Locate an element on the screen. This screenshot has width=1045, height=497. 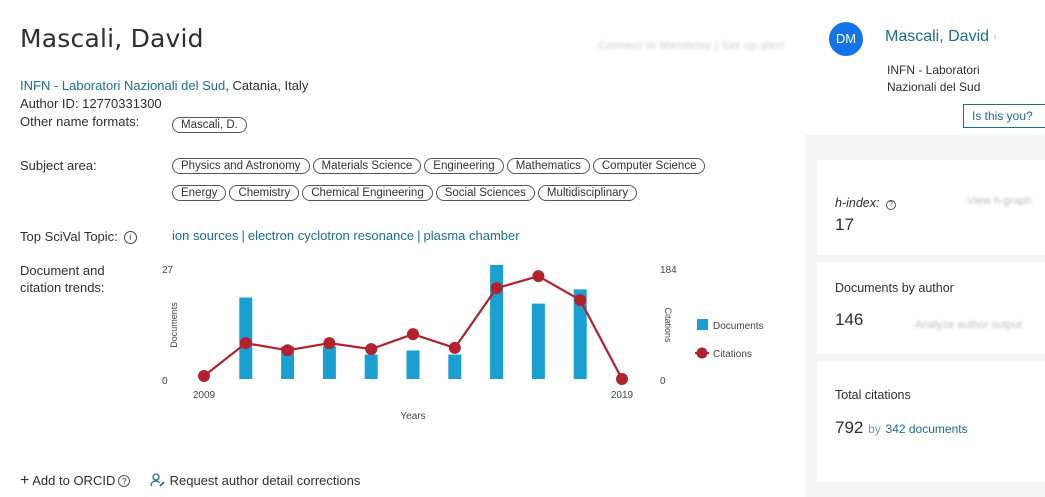
request-corrections-label: Request author detail corrections is located at coordinates (265, 480).